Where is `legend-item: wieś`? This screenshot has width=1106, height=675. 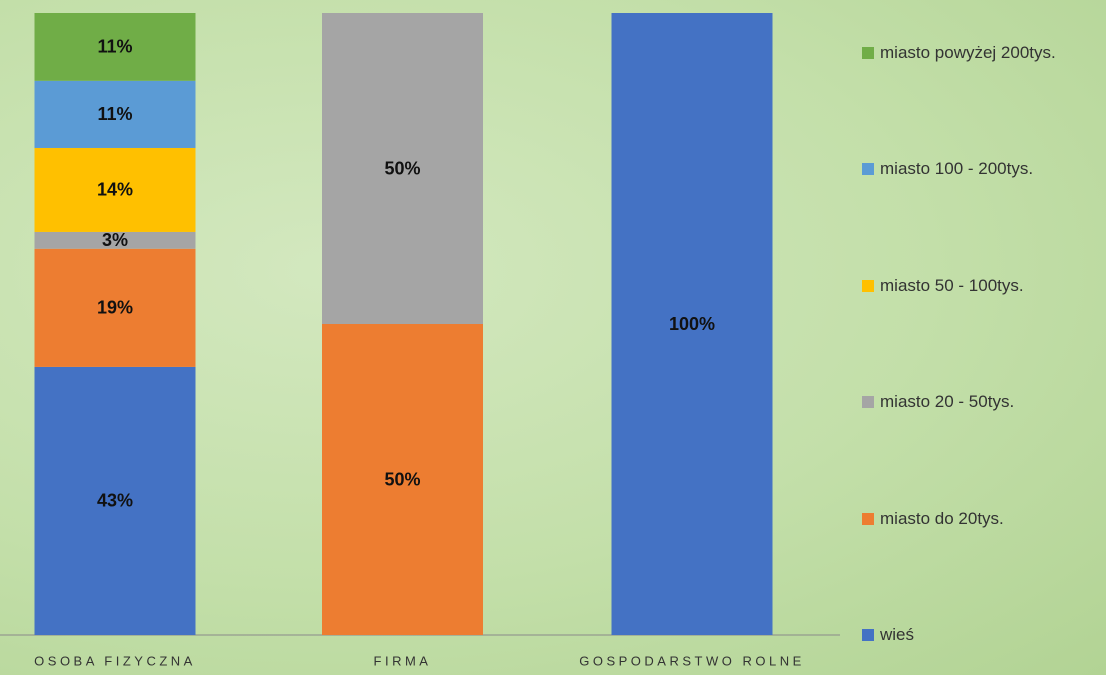 legend-item: wieś is located at coordinates (971, 635).